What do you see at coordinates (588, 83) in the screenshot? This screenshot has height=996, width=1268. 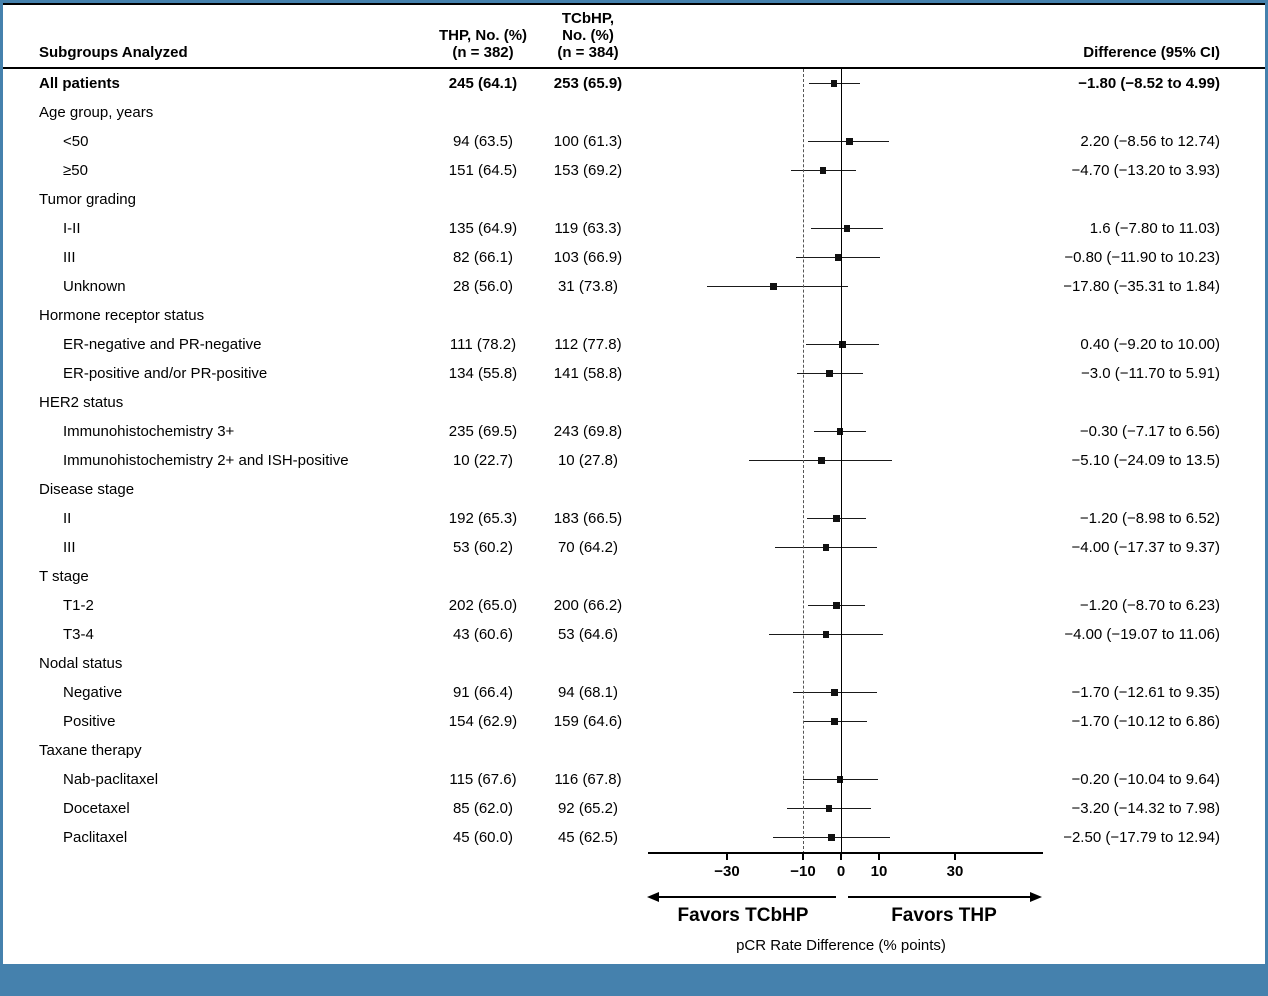 I see `tcbhp-value: 253 (65.9)` at bounding box center [588, 83].